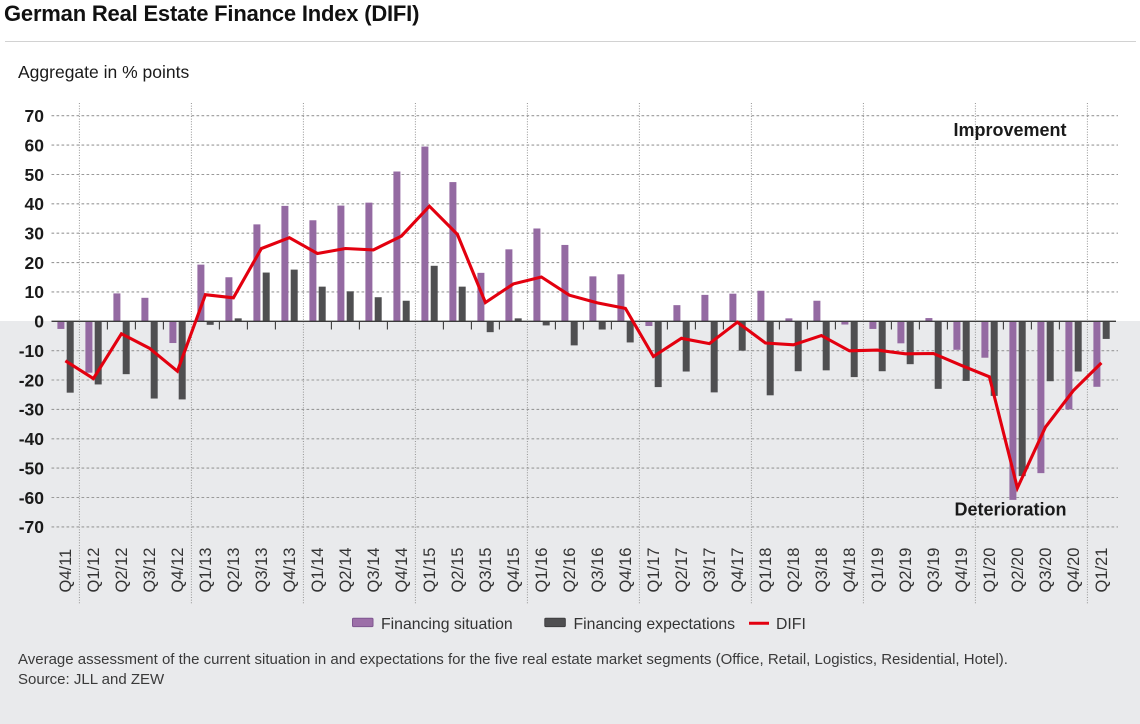 This screenshot has width=1140, height=724. What do you see at coordinates (35, 263) in the screenshot?
I see `svg-text: 20` at bounding box center [35, 263].